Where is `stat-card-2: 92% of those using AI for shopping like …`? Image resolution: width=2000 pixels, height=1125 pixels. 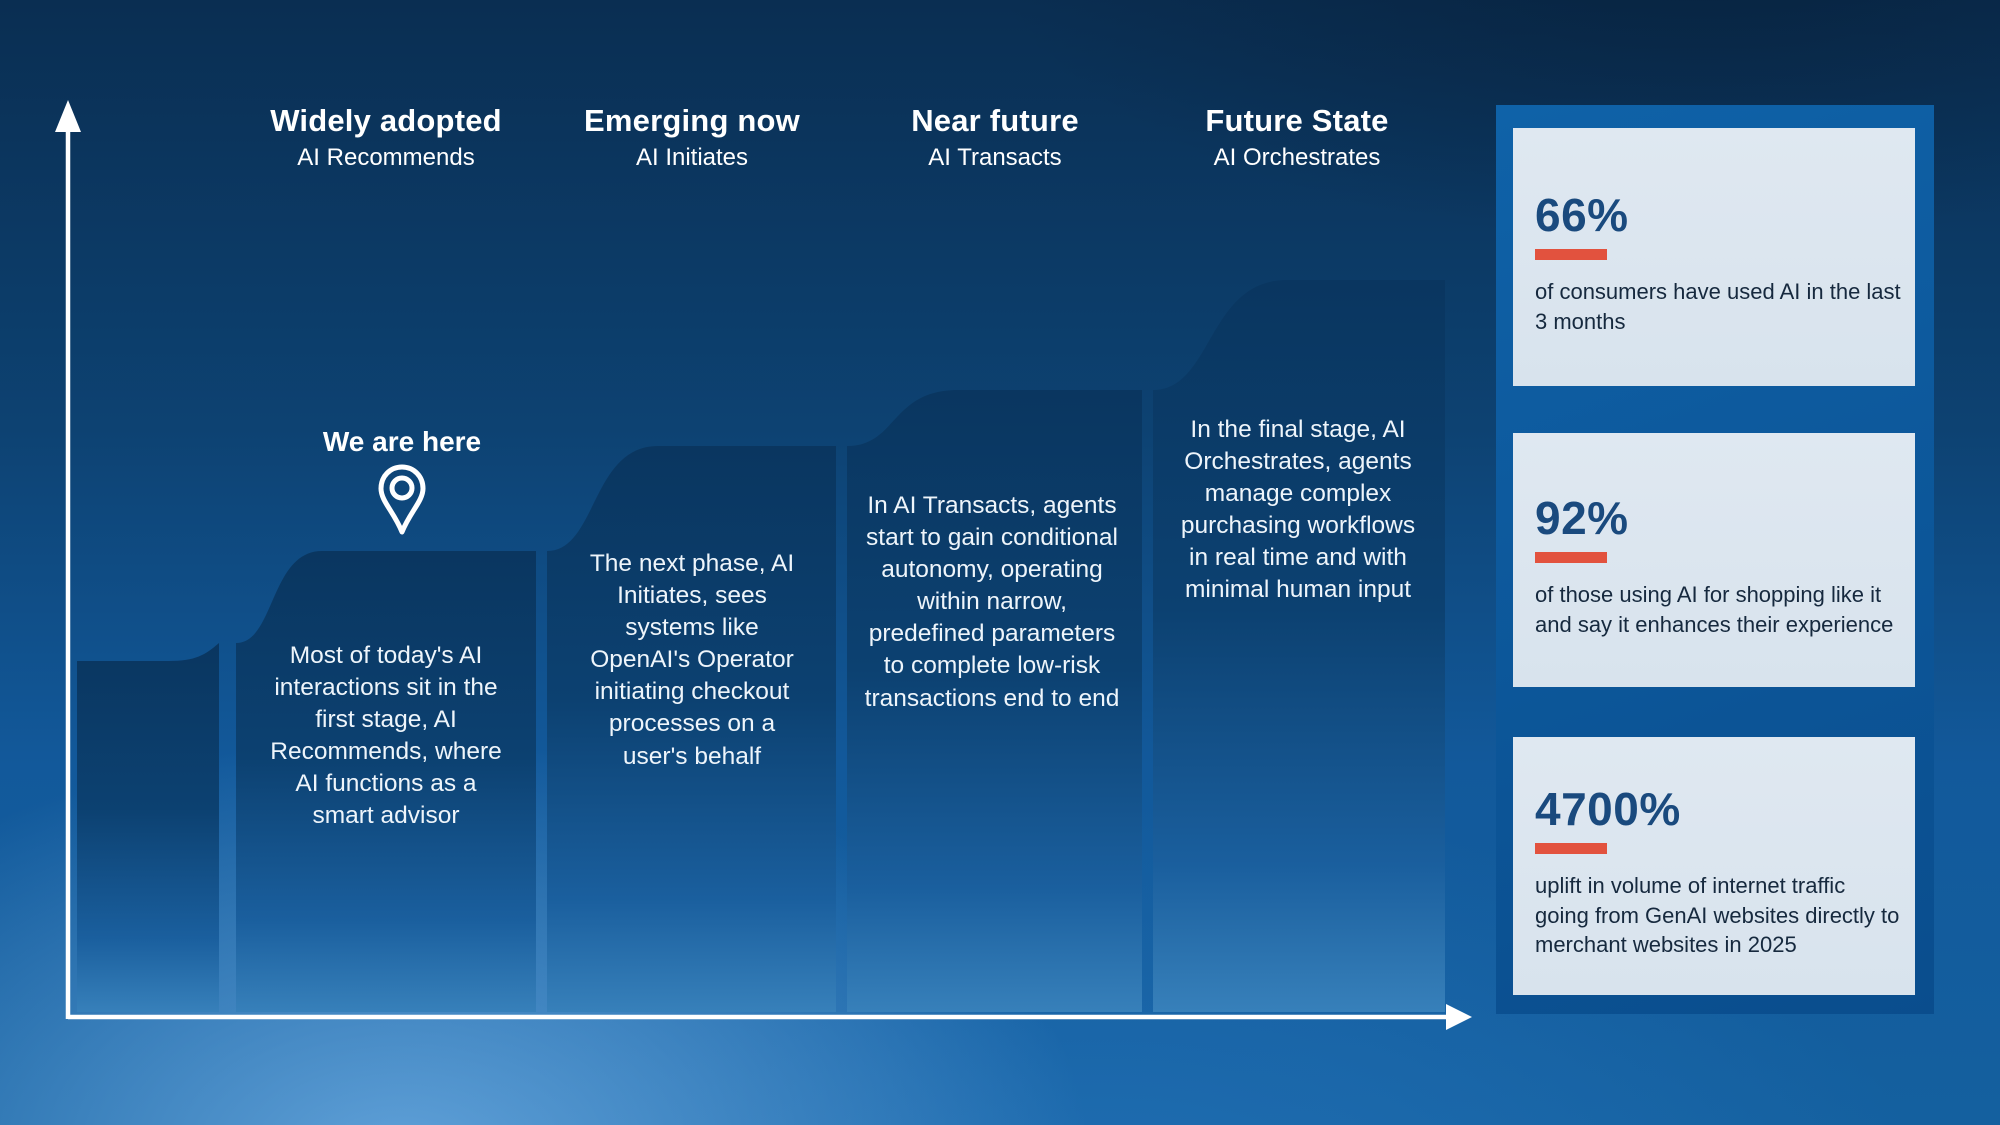 stat-card-2: 92% of those using AI for shopping like … is located at coordinates (1714, 560).